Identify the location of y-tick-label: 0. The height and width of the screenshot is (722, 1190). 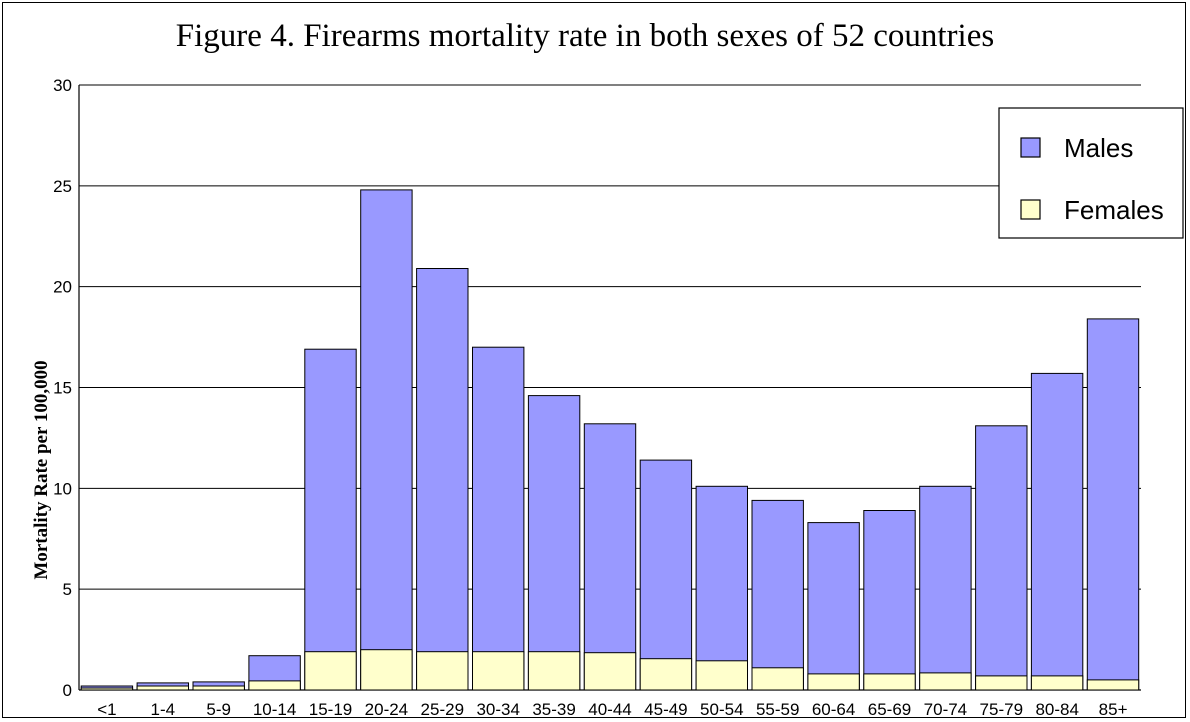
(67, 690).